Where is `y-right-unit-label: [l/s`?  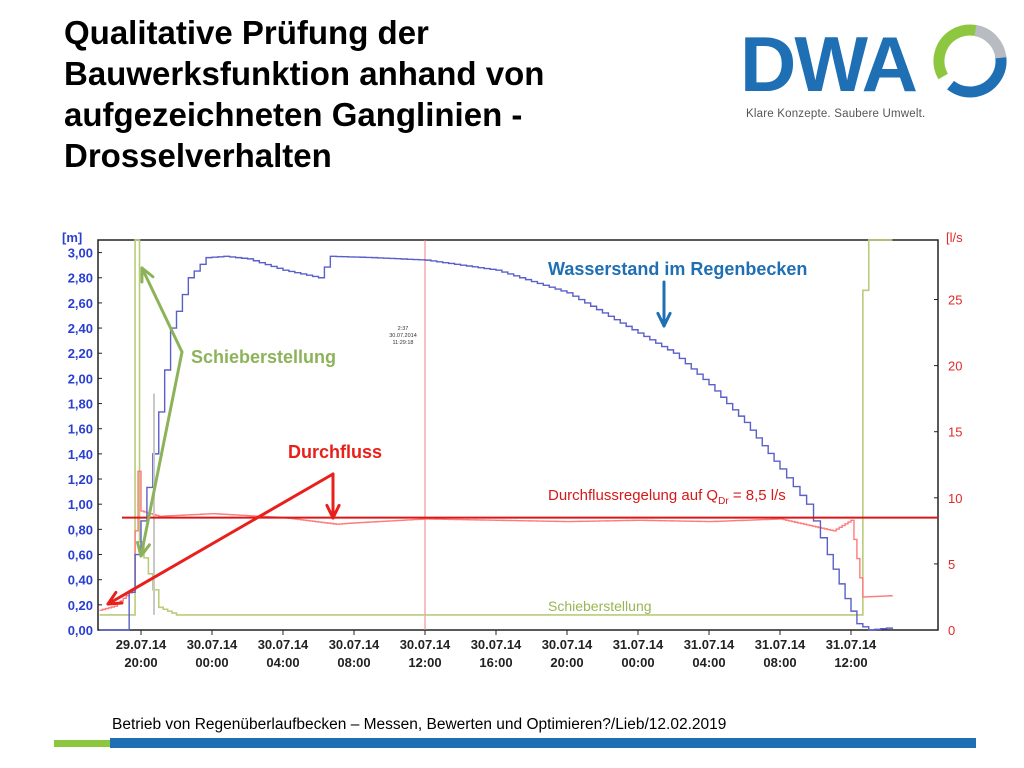
y-right-unit-label: [l/s is located at coordinates (954, 237).